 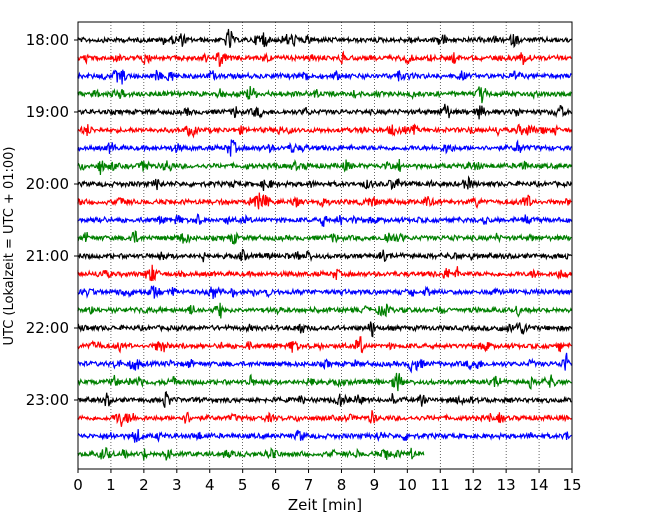 What do you see at coordinates (327, 481) in the screenshot?
I see `x-axis-ticks: 0 1 2 3 4 5 6 7 8 9 10 11 12 13 14 15` at bounding box center [327, 481].